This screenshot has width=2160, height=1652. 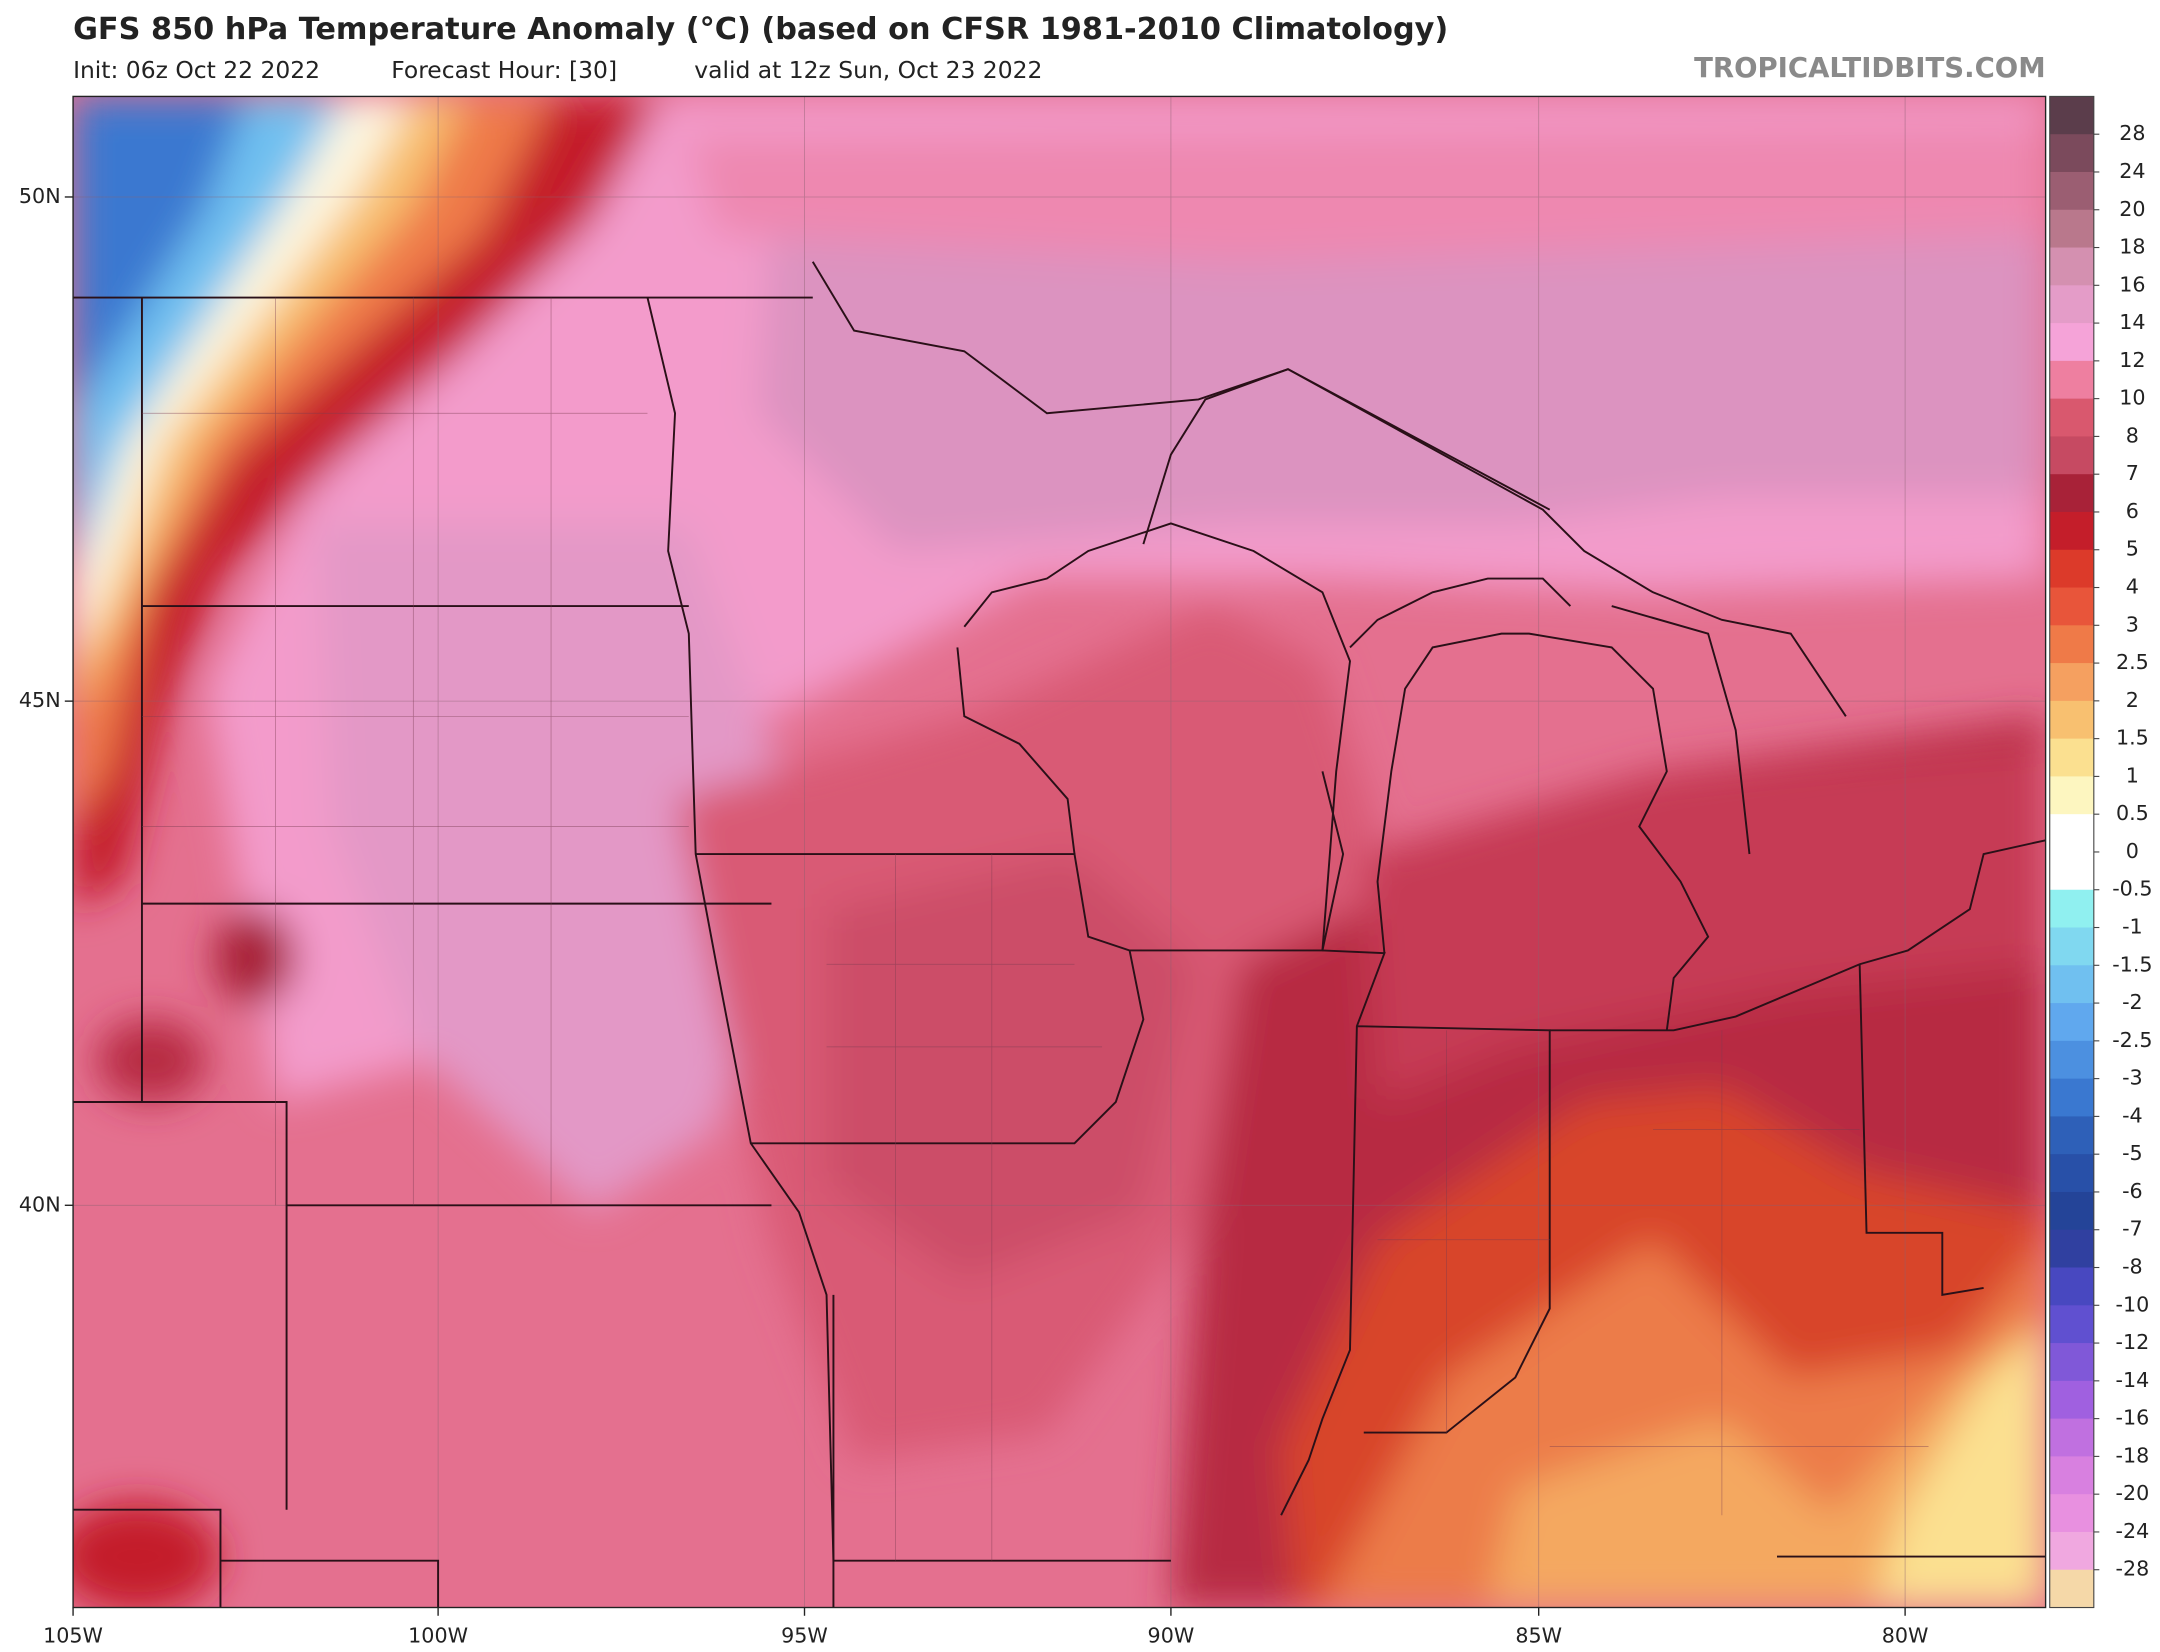 I want to click on lat-label: 45N, so click(x=40, y=700).